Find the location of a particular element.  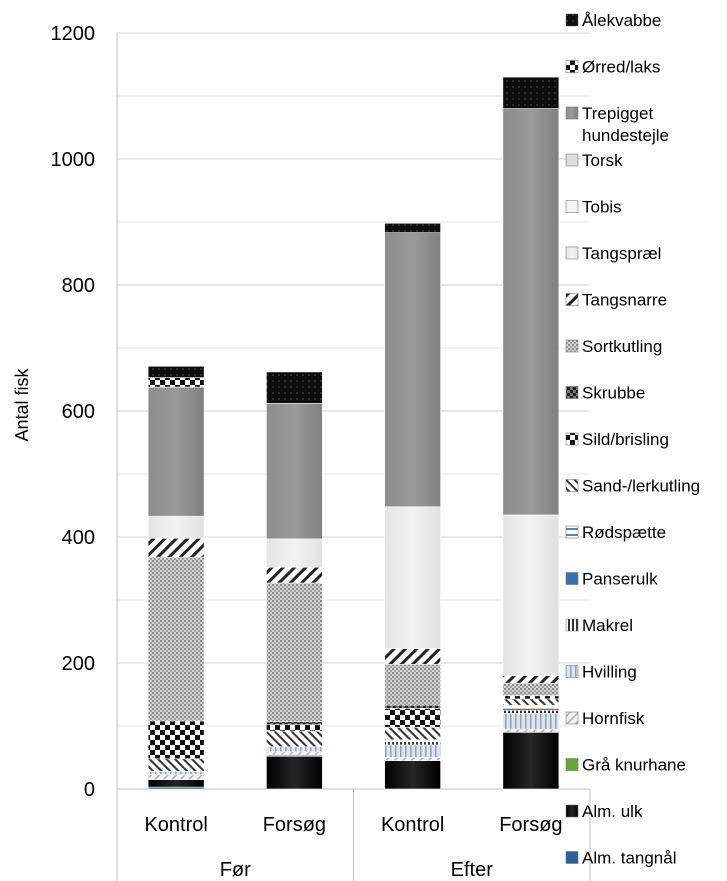

legend-label: Rødspætte is located at coordinates (624, 532).